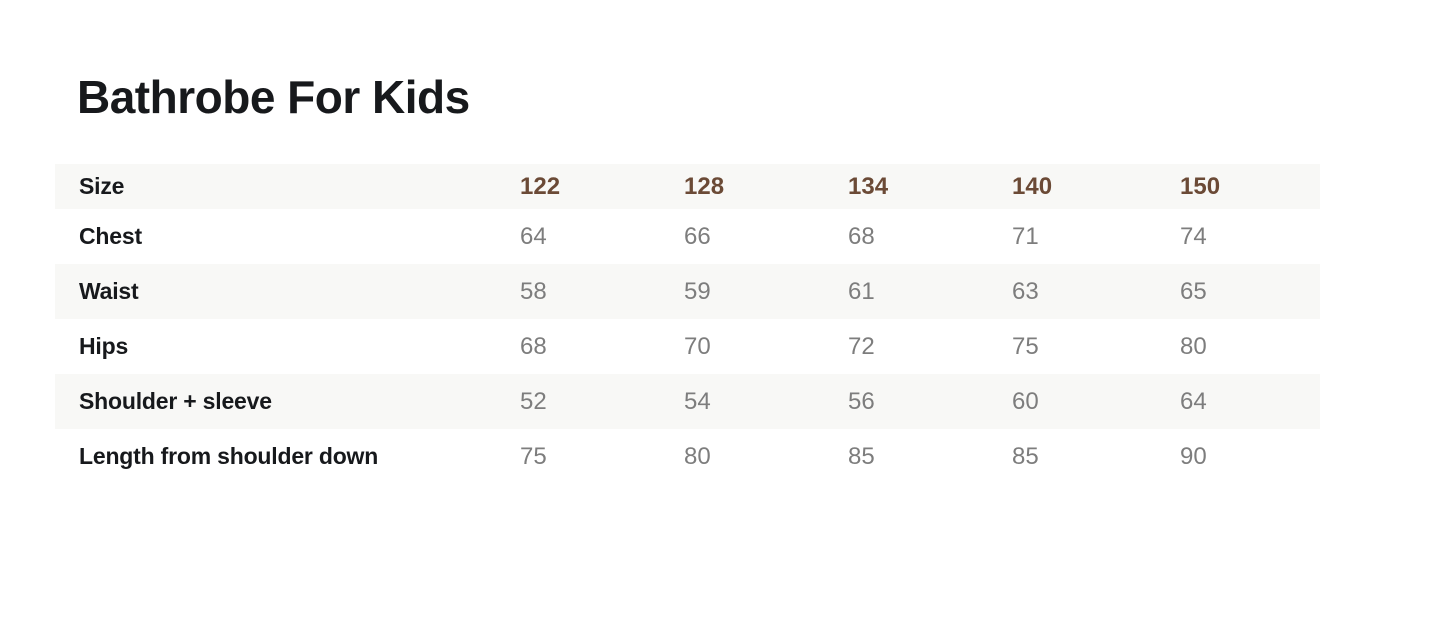  What do you see at coordinates (697, 291) in the screenshot?
I see `cell-waist-128: 59` at bounding box center [697, 291].